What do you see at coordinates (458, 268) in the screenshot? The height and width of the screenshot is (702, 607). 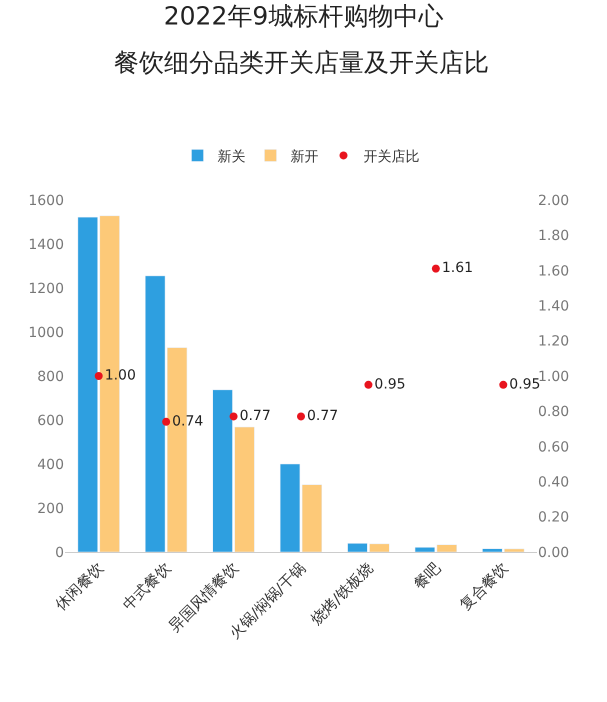 I see `data-label: 1.61` at bounding box center [458, 268].